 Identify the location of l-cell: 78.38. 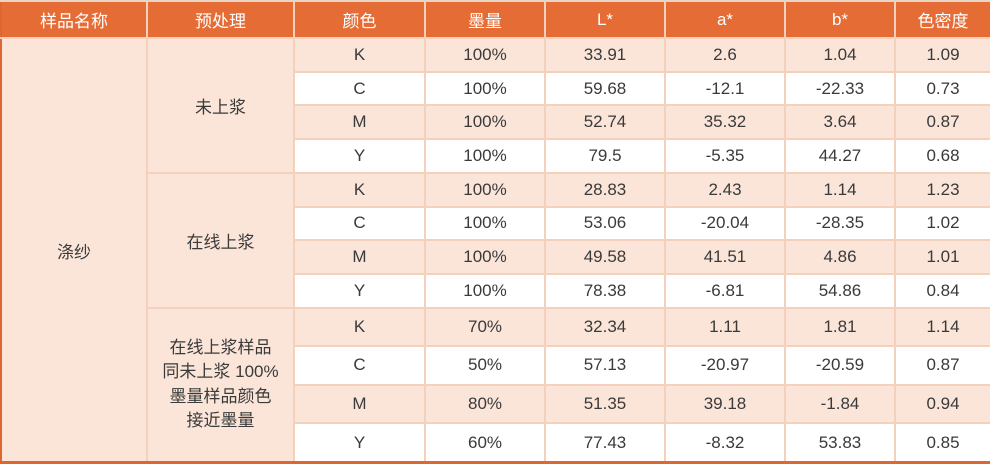
(605, 290).